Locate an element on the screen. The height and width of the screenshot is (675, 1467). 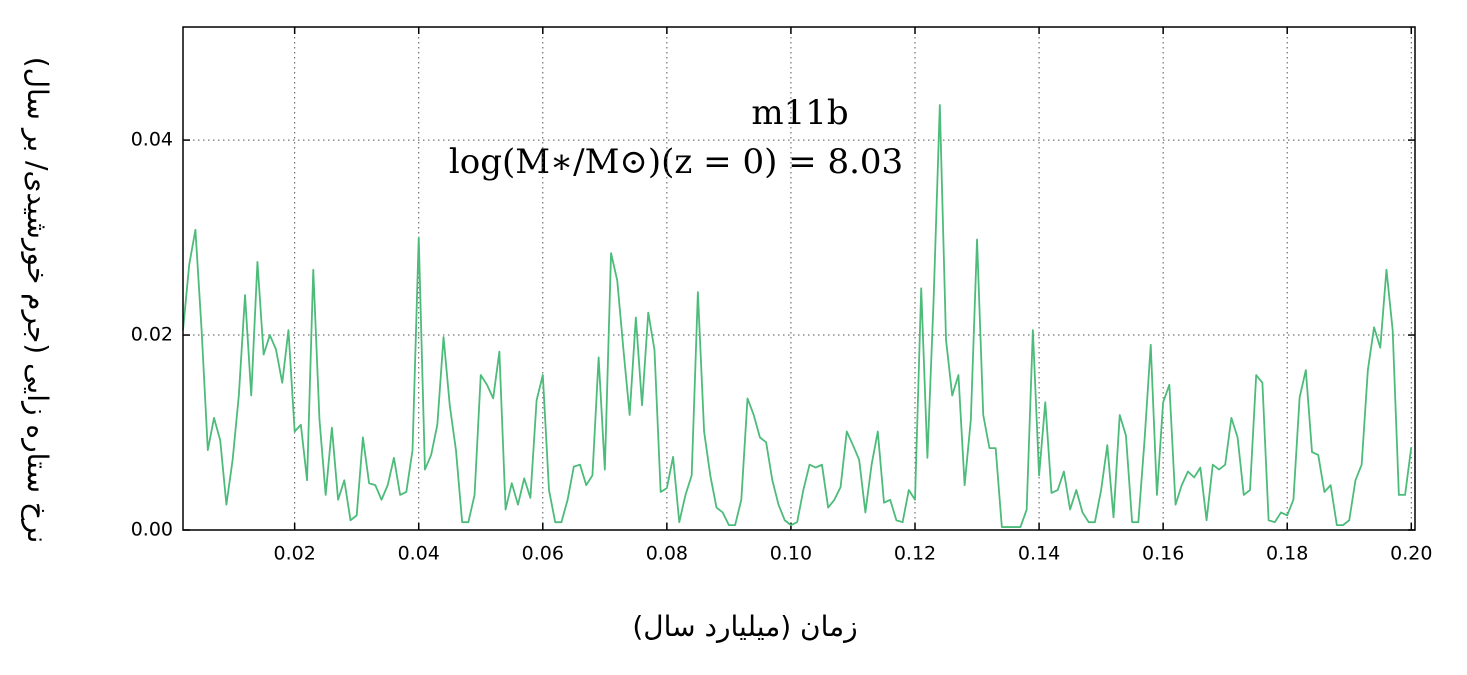
x-tick-label: 0.06 is located at coordinates (543, 554).